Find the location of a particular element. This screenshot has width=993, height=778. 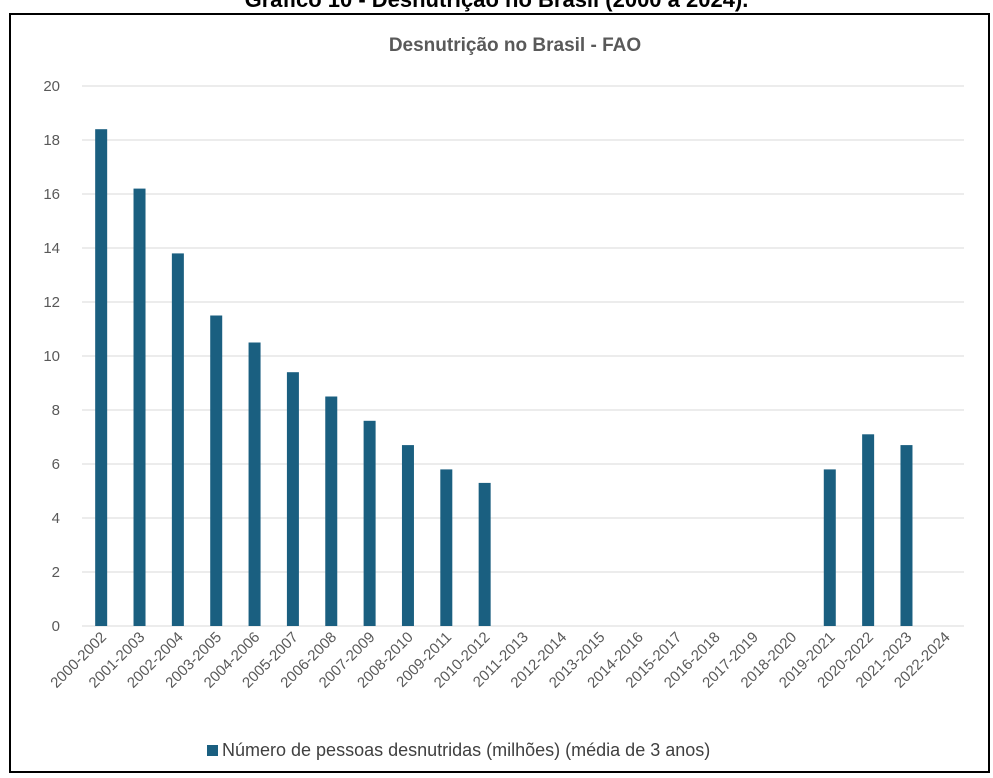

y-tick-label: 18 is located at coordinates (51, 140).